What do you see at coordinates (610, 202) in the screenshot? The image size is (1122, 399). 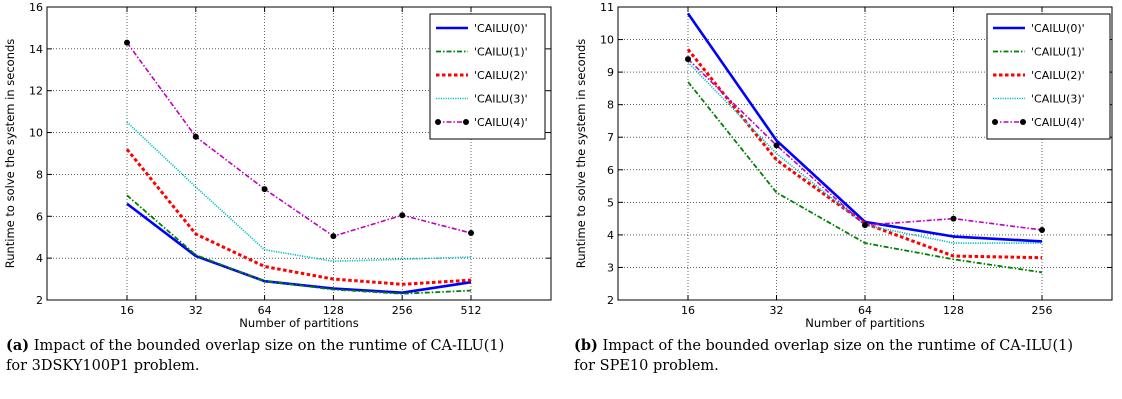 I see `y-tick-label: 5` at bounding box center [610, 202].